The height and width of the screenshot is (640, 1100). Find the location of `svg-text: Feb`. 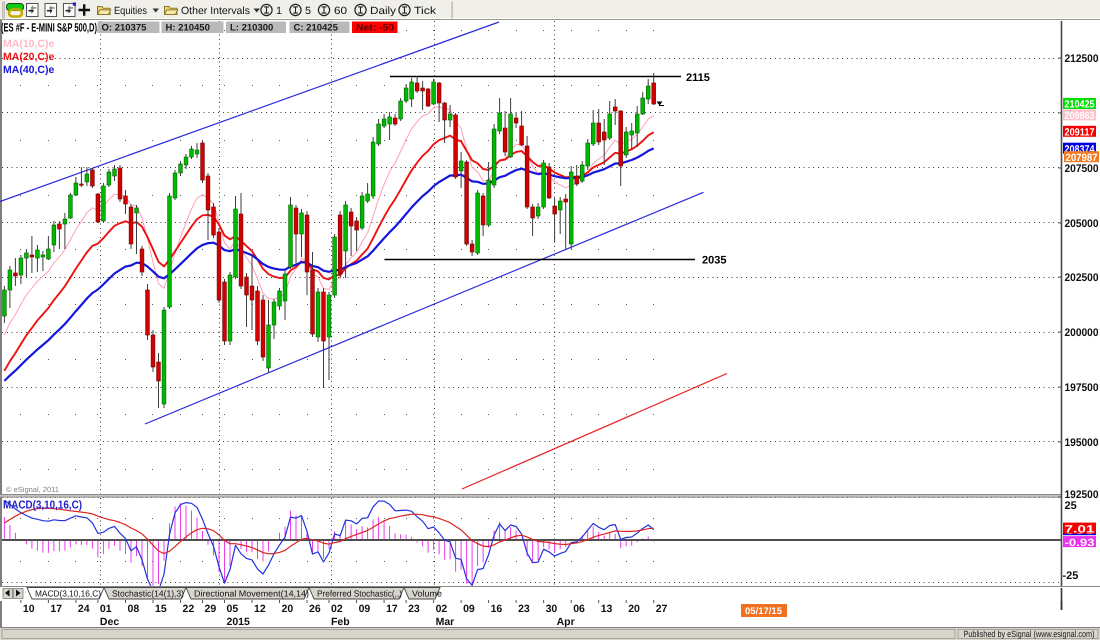

svg-text: Feb is located at coordinates (340, 622).